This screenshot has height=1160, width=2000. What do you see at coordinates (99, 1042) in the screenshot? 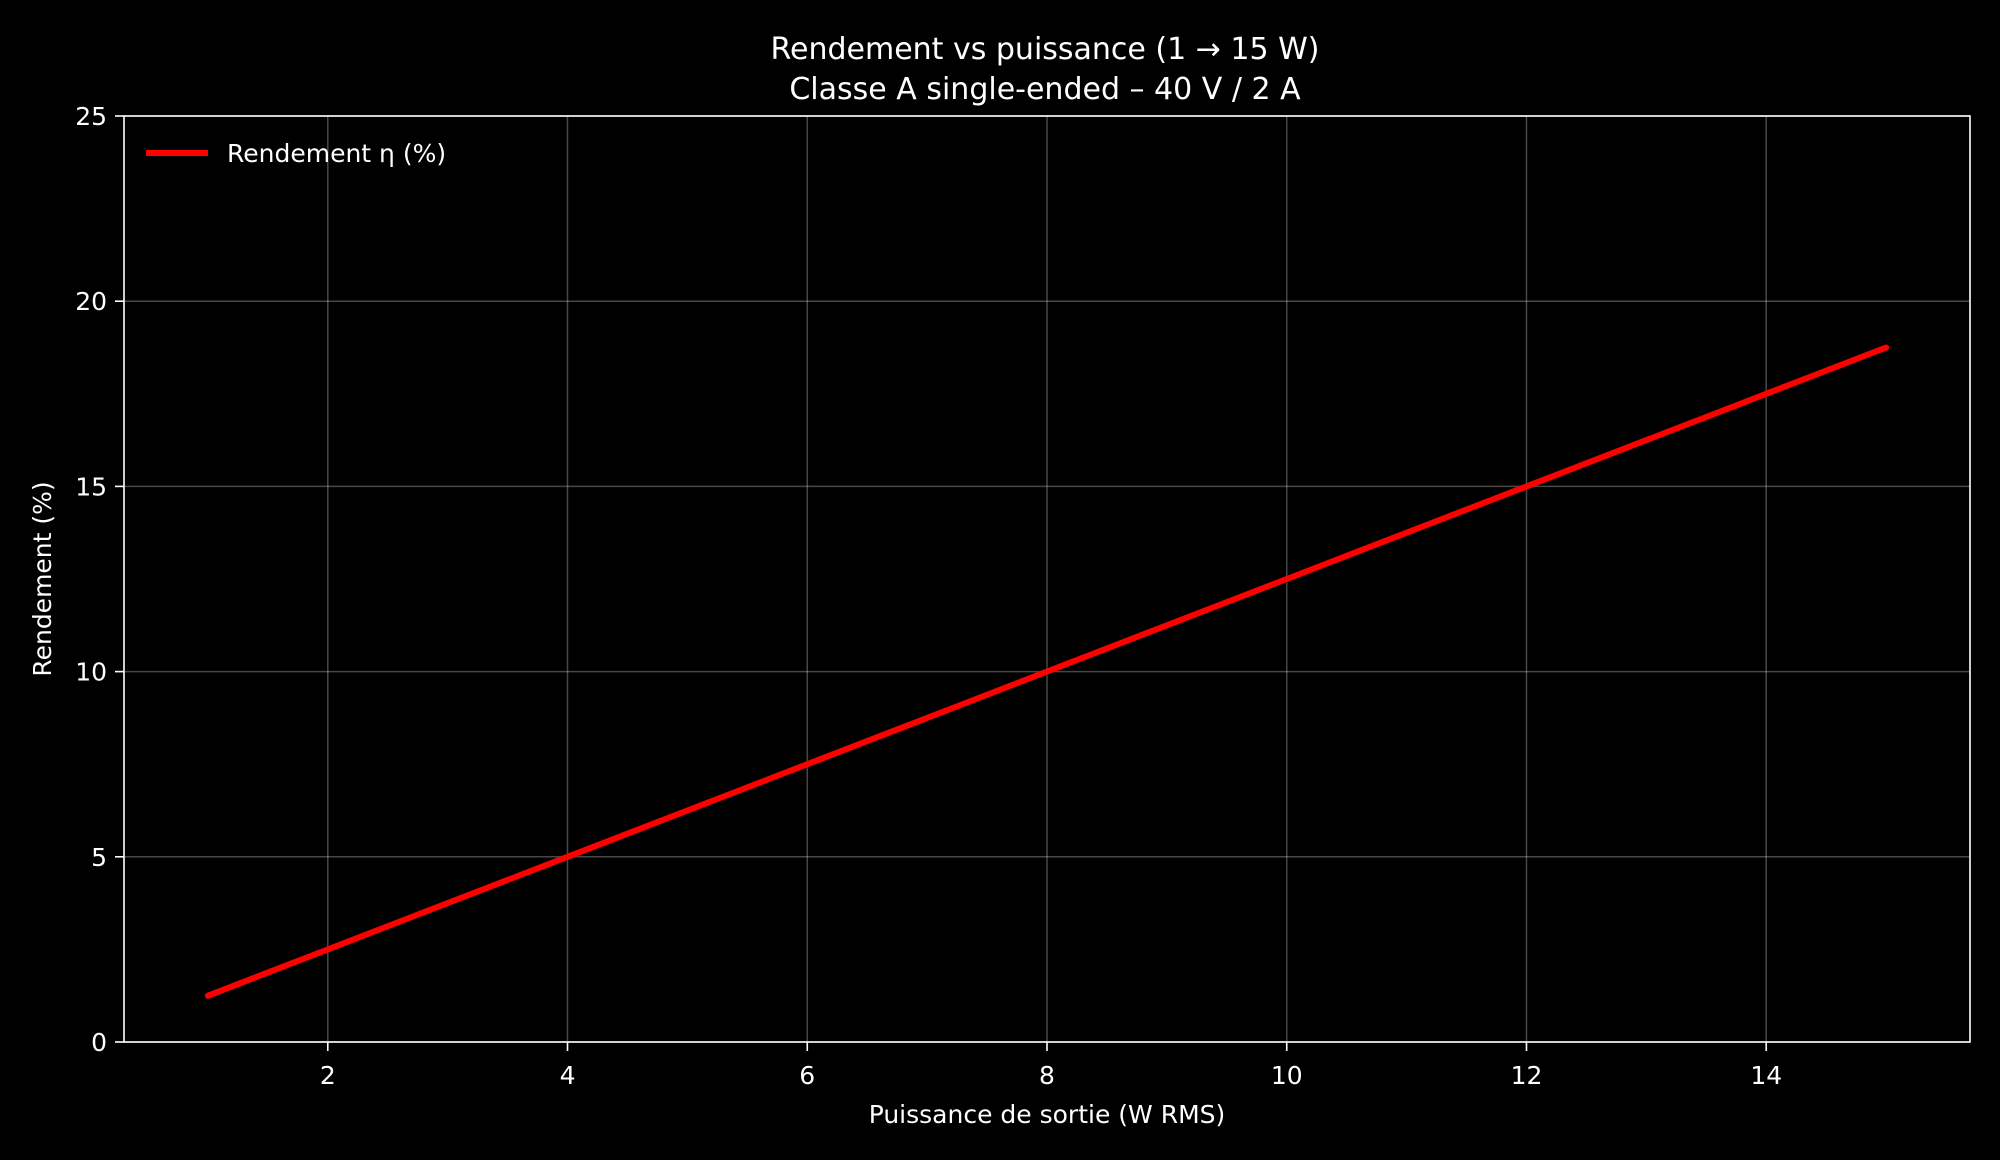
I see `y-tick-label: 0` at bounding box center [99, 1042].